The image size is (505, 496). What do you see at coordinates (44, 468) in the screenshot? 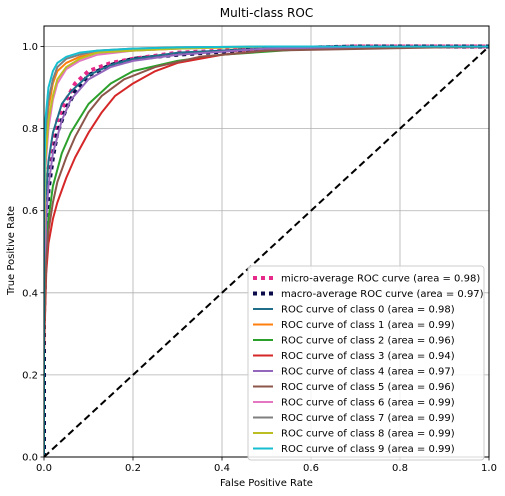
I see `x-tick-label: 0.0` at bounding box center [44, 468].